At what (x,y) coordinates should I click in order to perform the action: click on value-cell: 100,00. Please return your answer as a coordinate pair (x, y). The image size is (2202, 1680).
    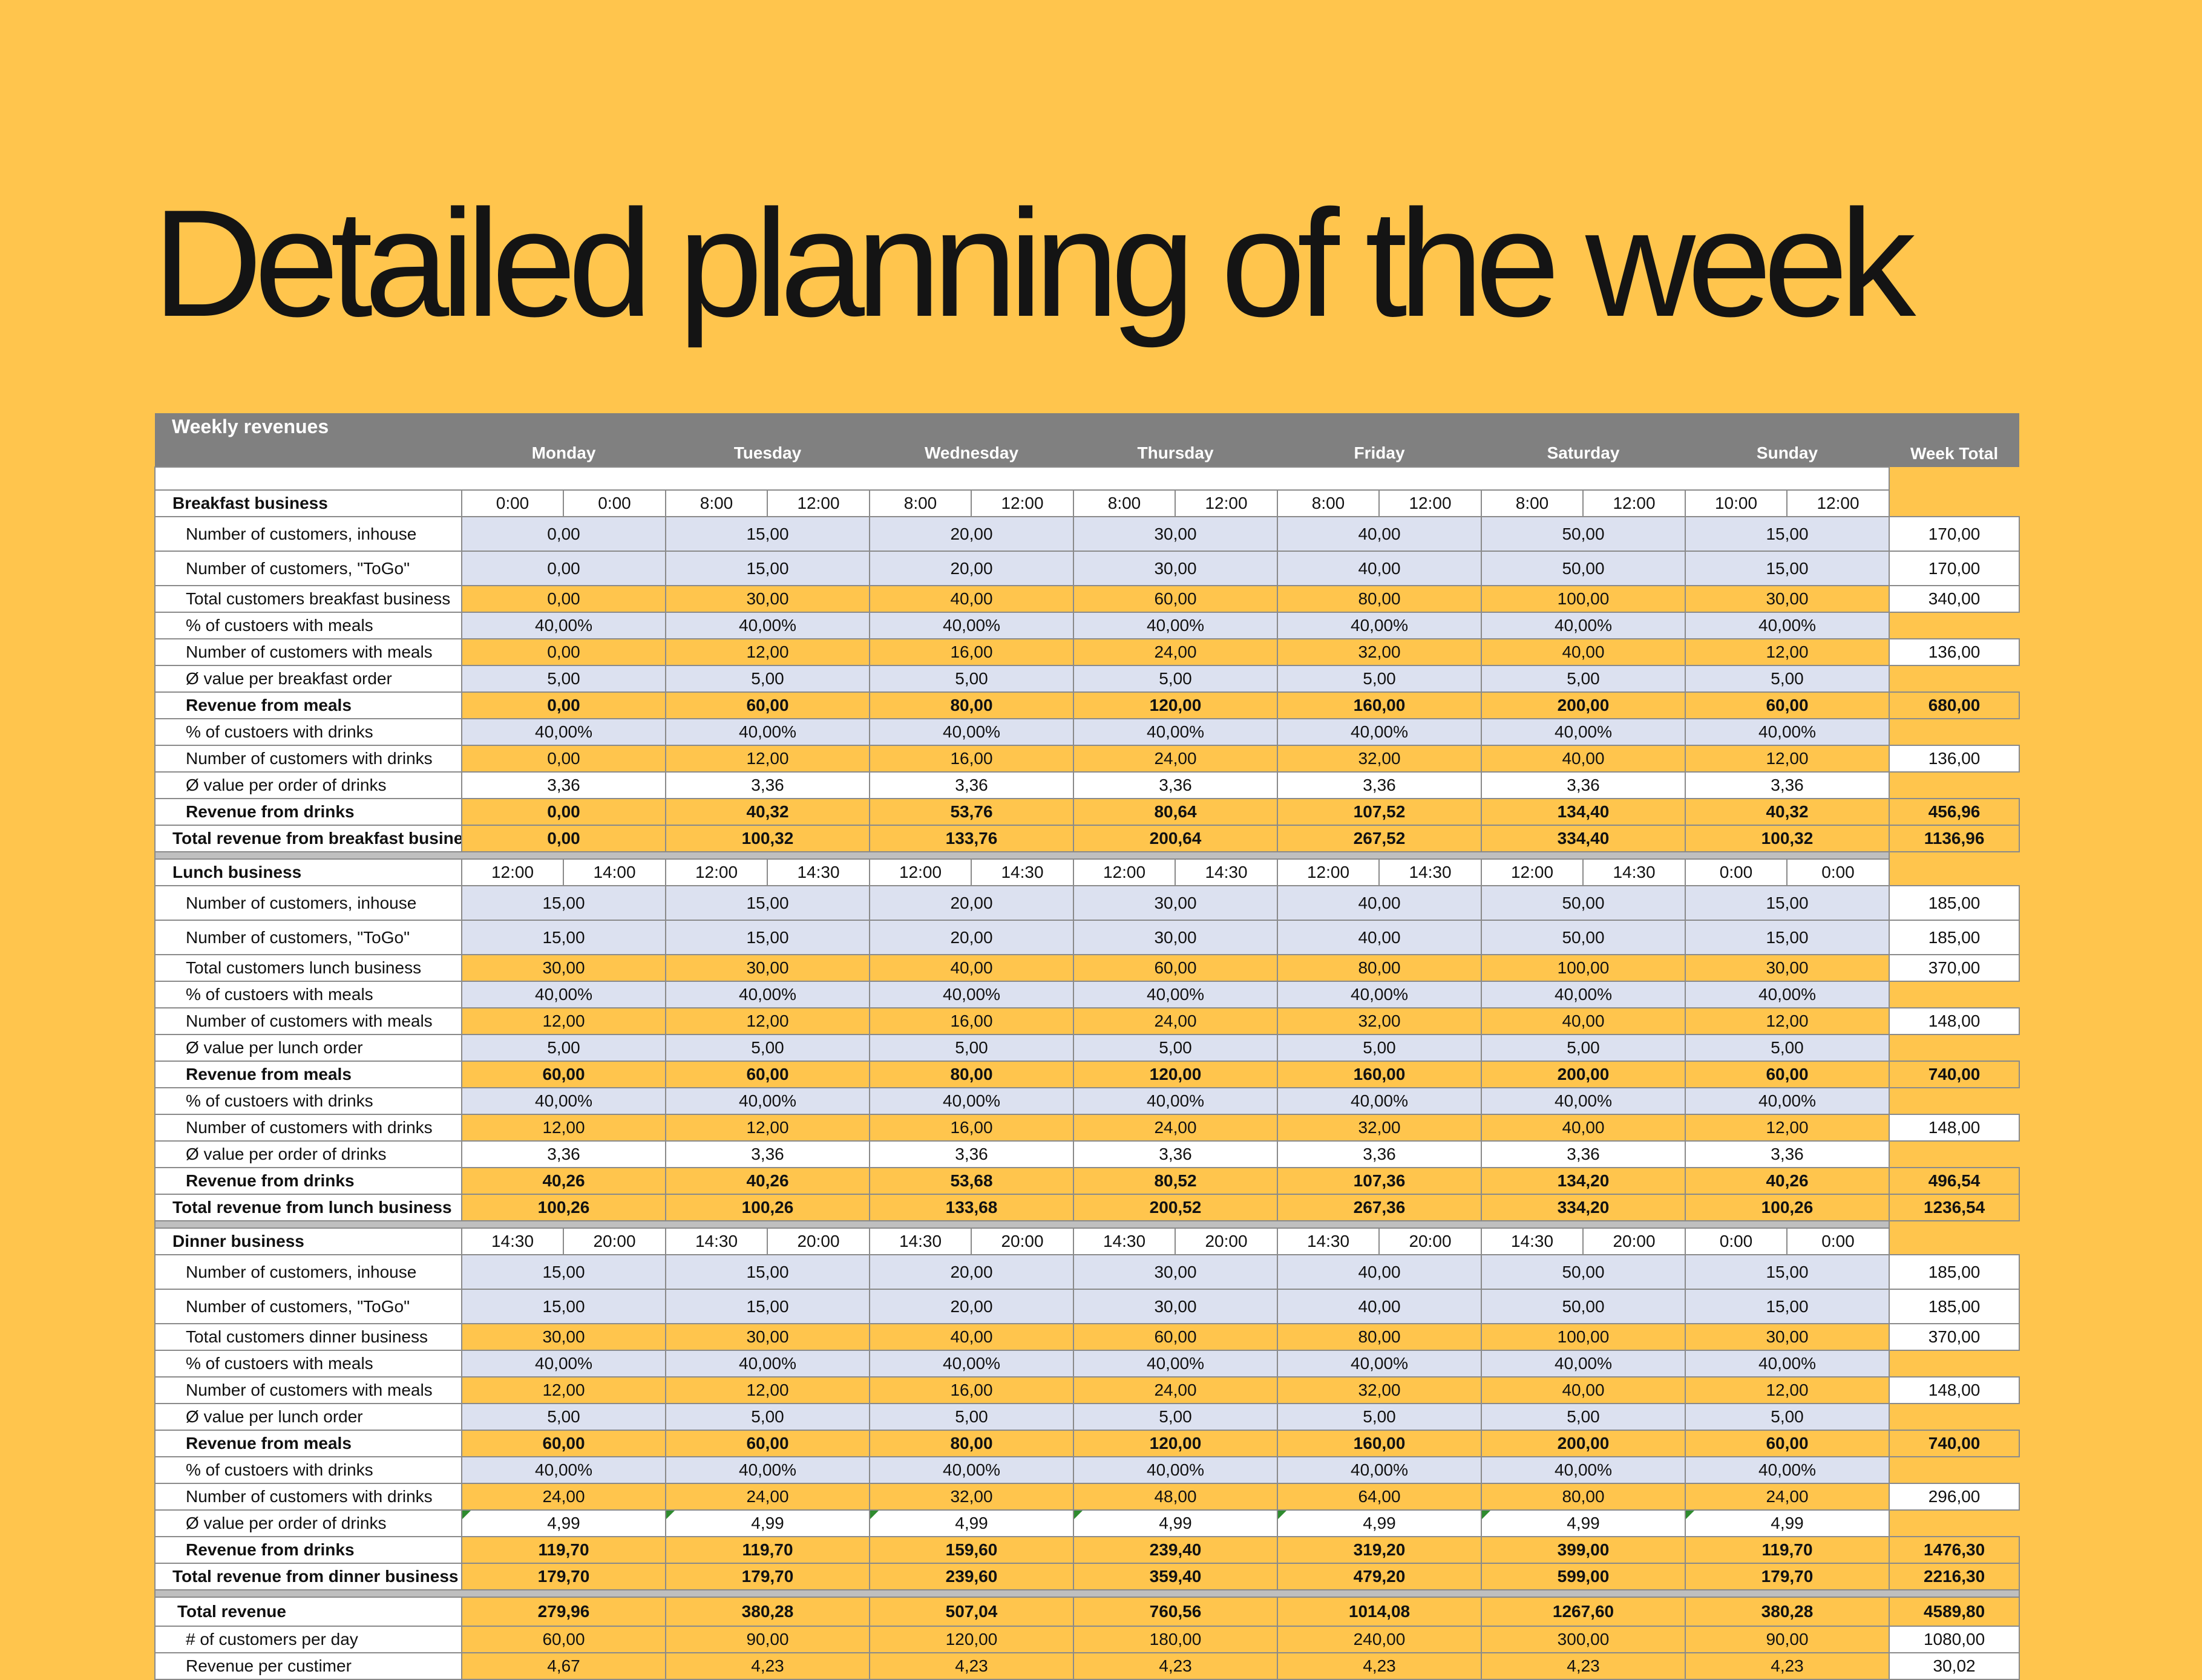
    Looking at the image, I should click on (1583, 599).